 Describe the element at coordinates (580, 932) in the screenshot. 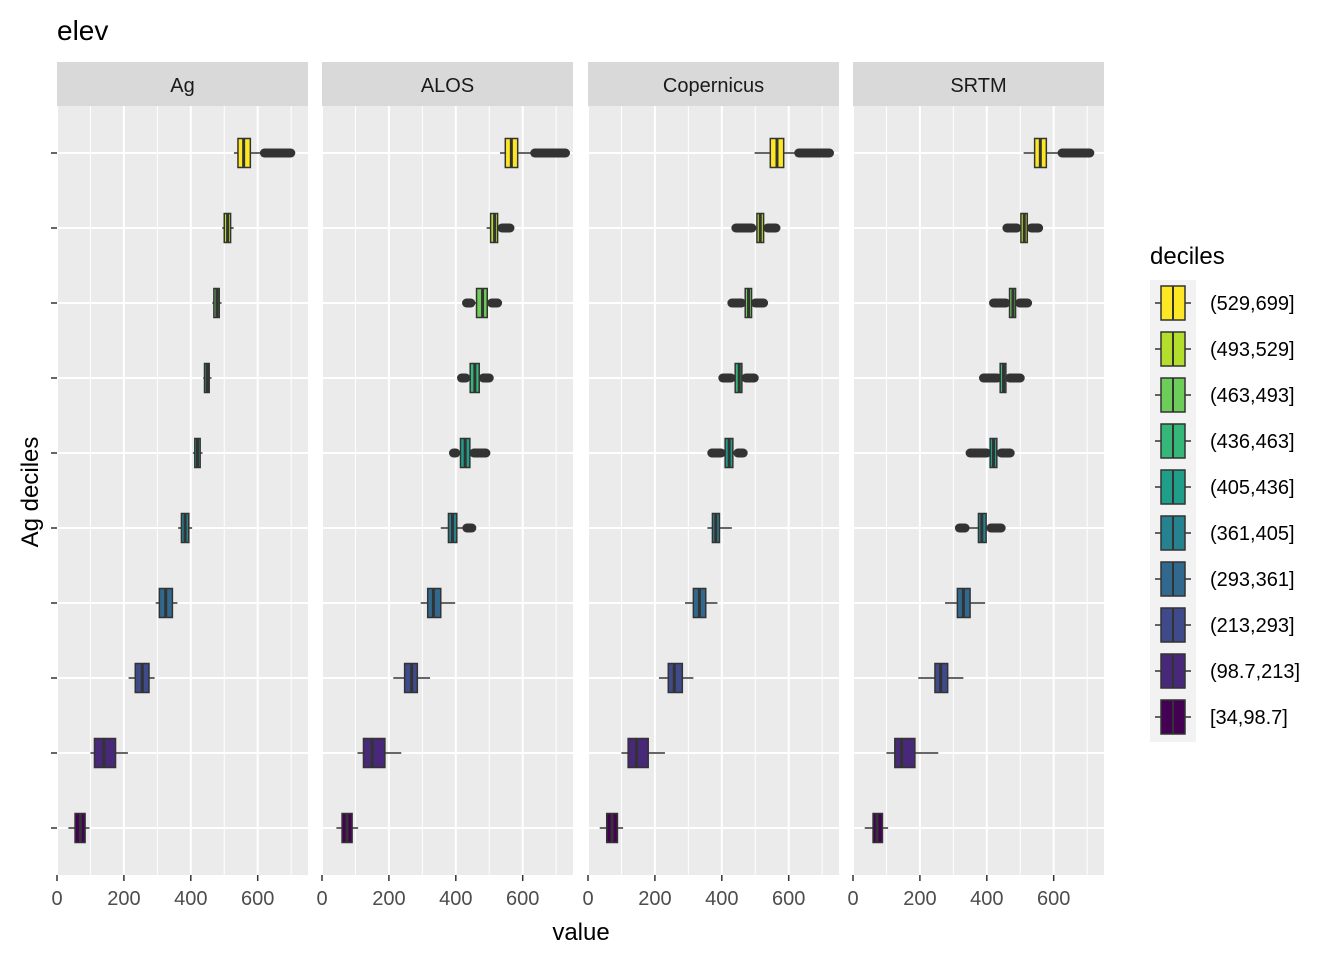

I see `x-axis-label: value` at that location.